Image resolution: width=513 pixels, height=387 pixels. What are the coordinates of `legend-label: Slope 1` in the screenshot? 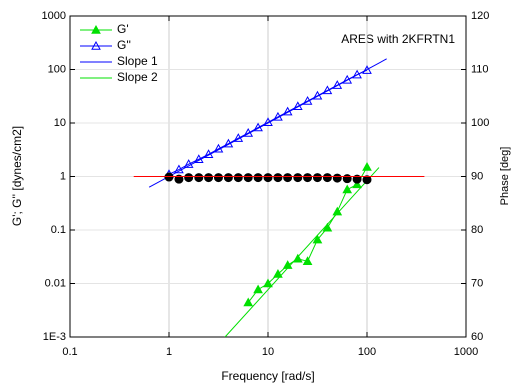 It's located at (137, 61).